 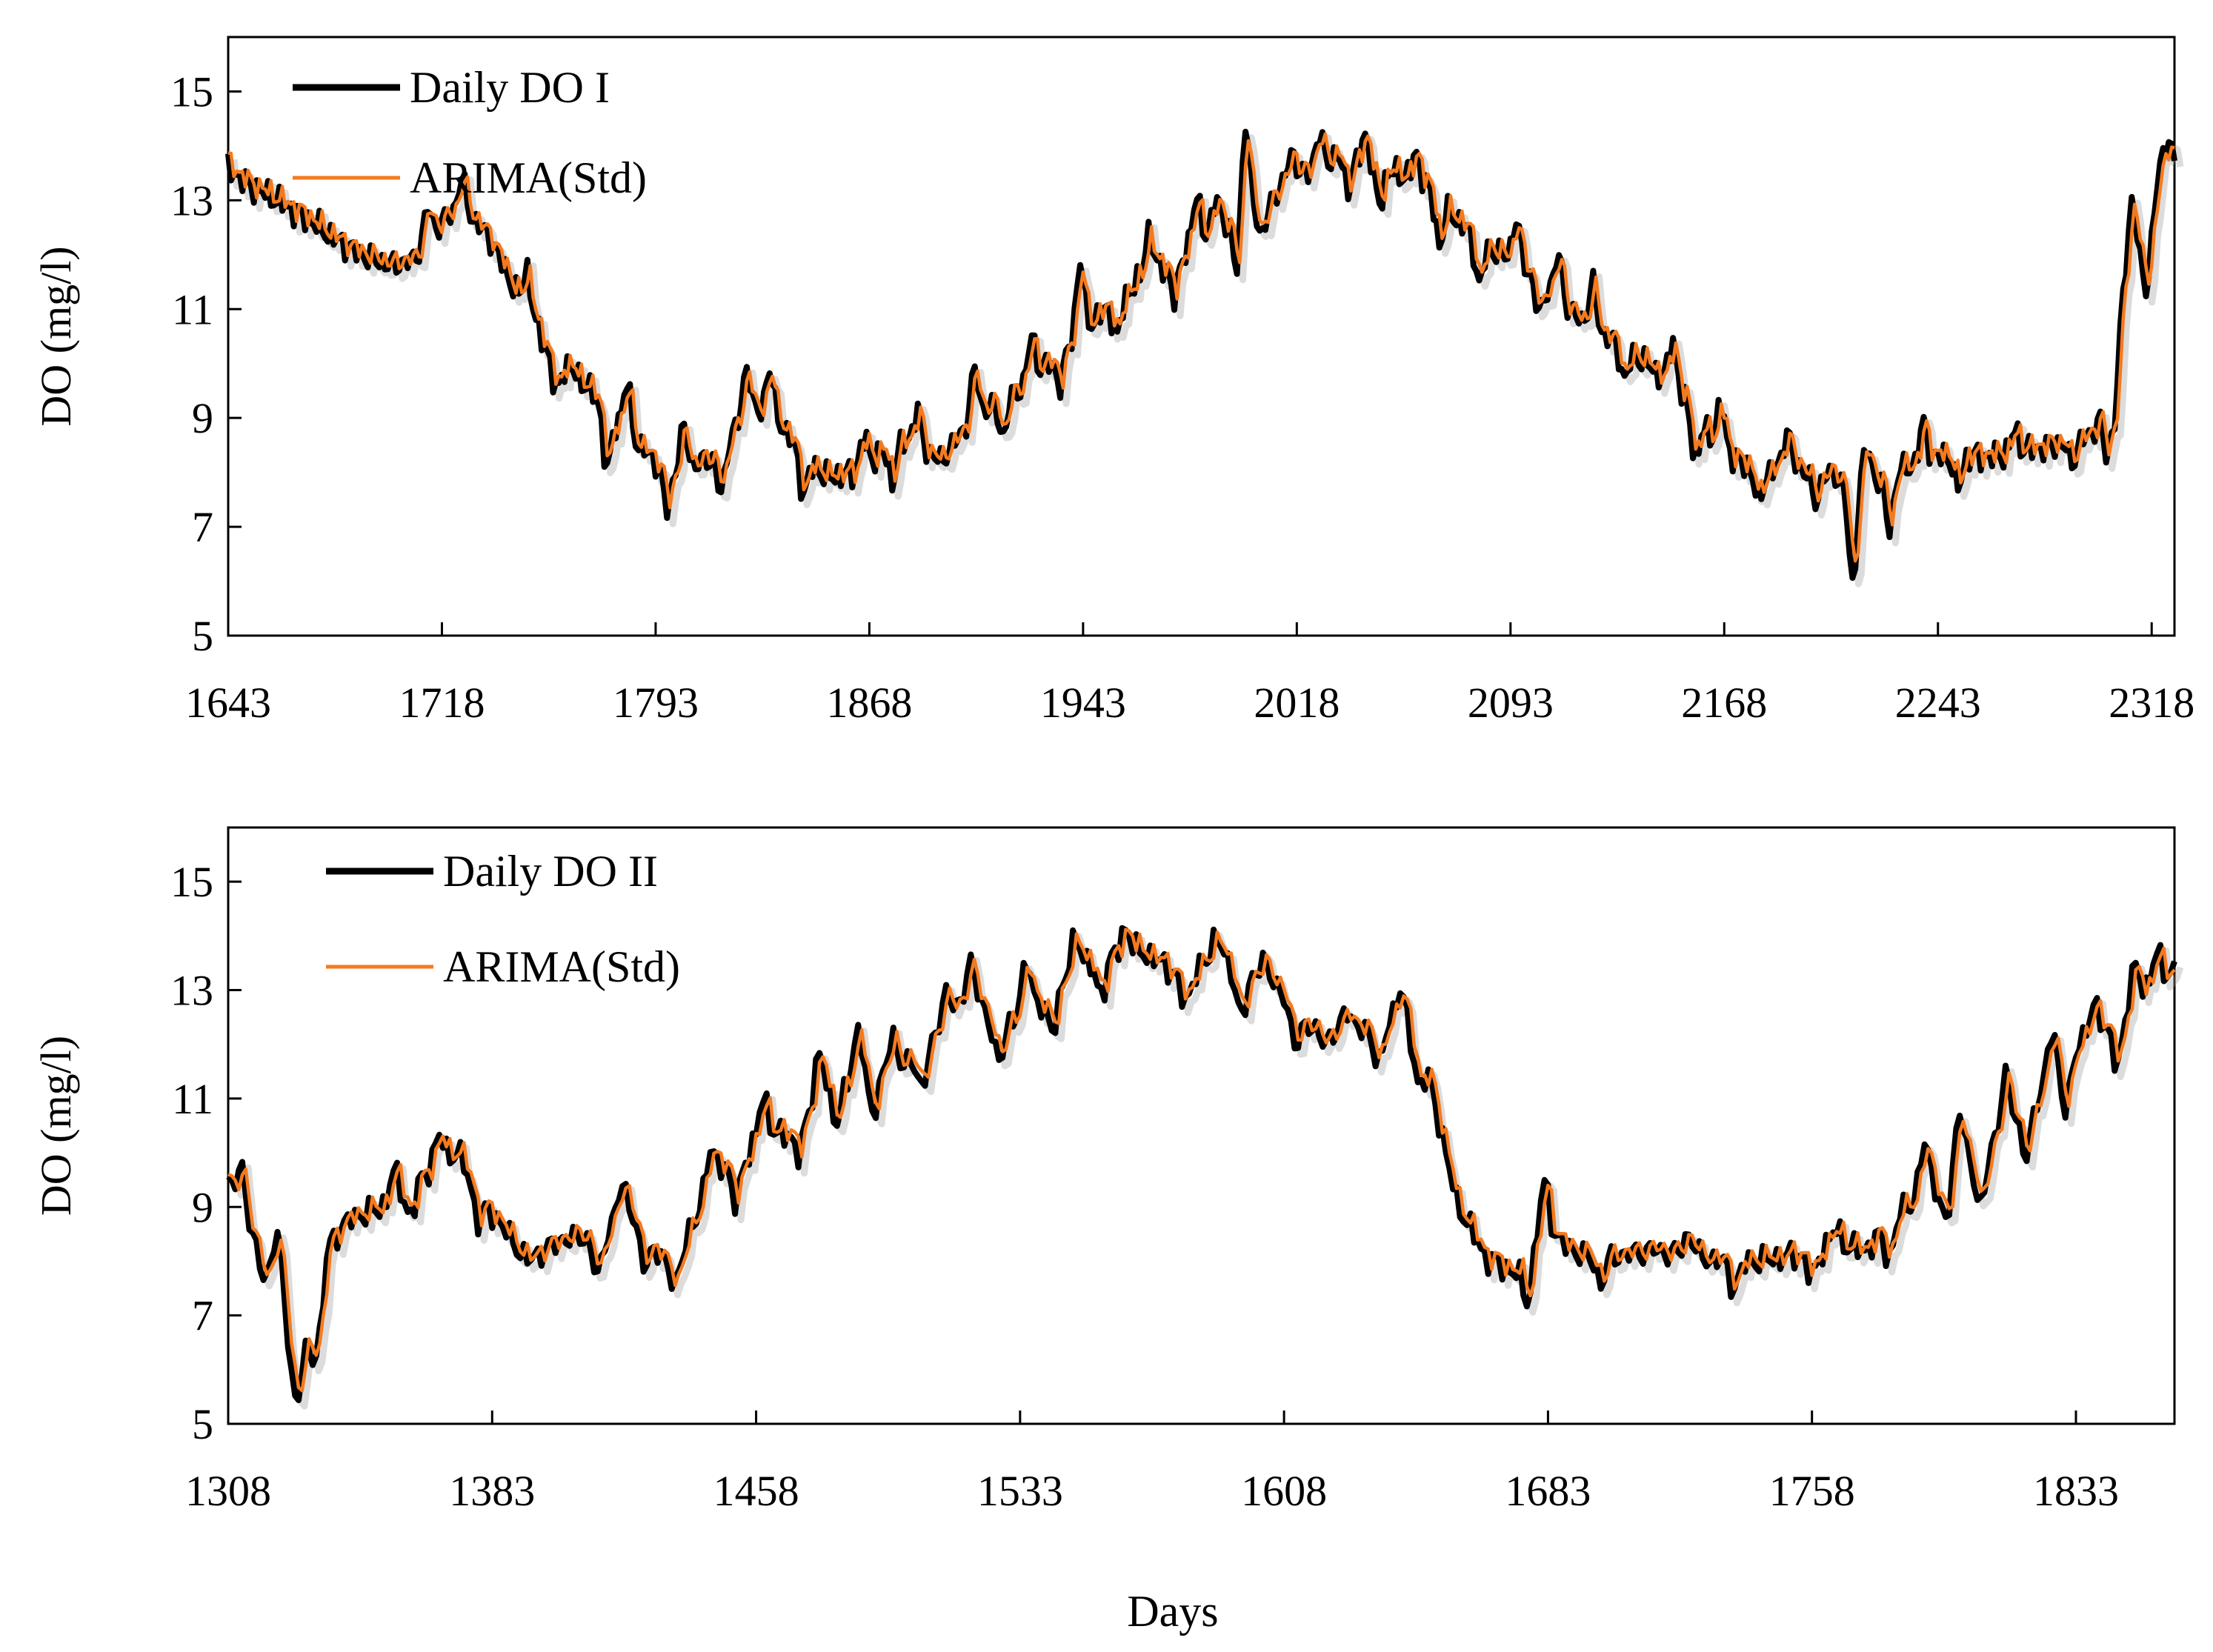 What do you see at coordinates (656, 703) in the screenshot?
I see `x-tick-label: 1793` at bounding box center [656, 703].